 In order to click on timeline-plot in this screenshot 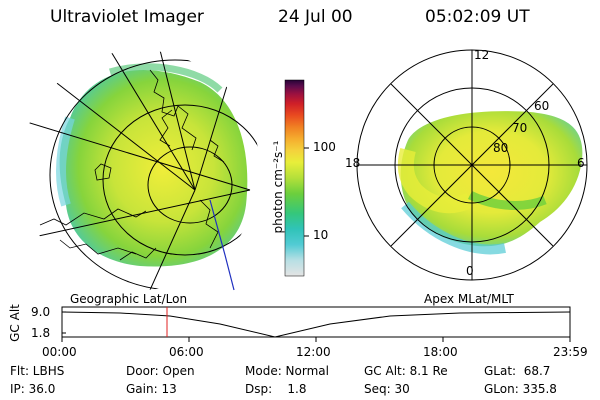, I will do `click(316, 324)`.